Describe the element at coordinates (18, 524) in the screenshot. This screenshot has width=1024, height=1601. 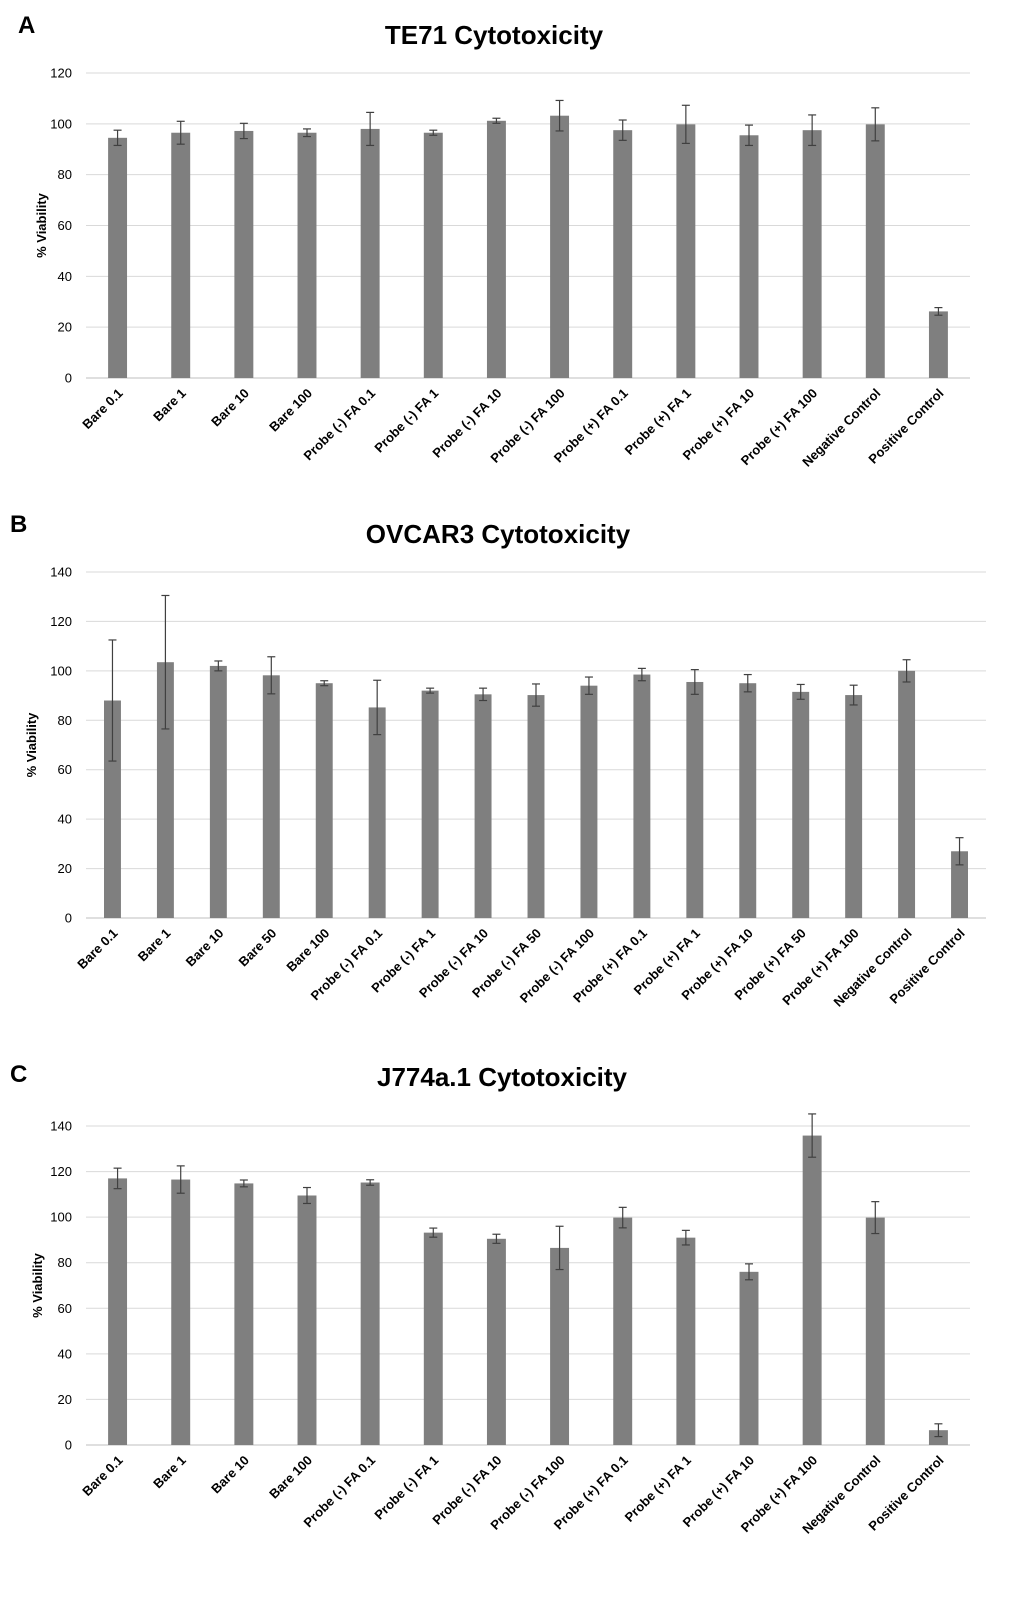
I see `panel-letter: B` at that location.